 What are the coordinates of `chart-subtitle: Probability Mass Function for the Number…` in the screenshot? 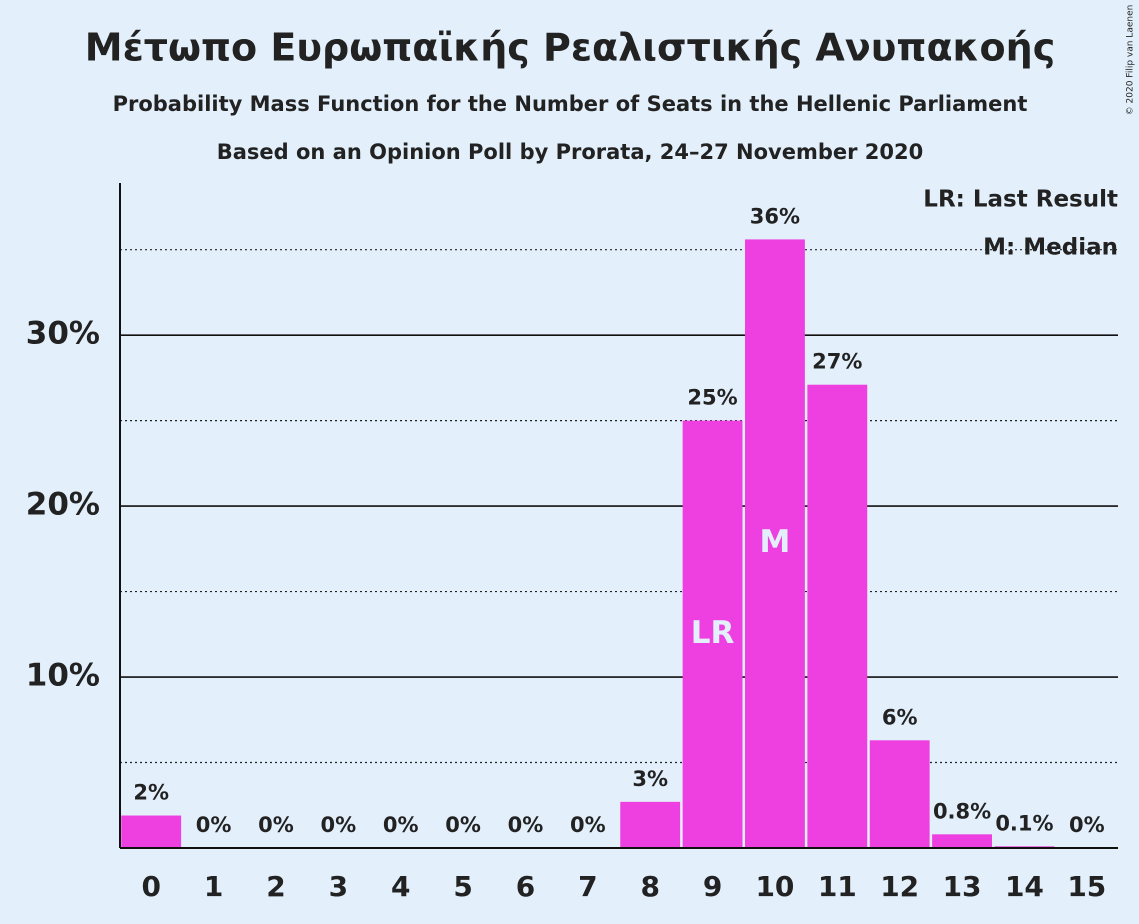 It's located at (570, 104).